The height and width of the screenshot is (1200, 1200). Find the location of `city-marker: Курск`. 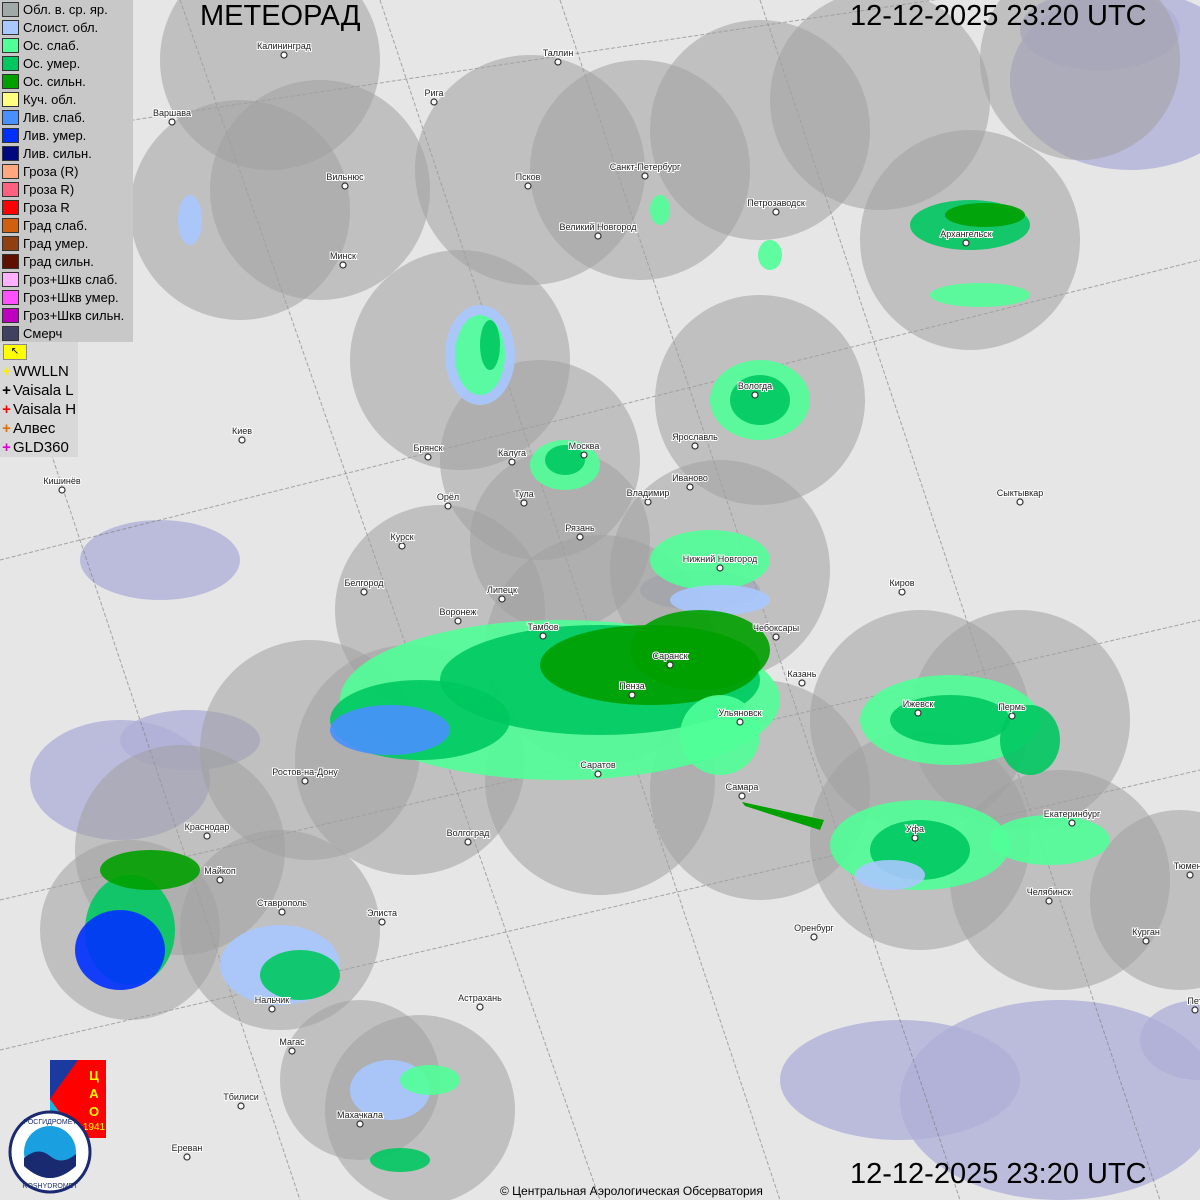

city-marker: Курск is located at coordinates (402, 540).